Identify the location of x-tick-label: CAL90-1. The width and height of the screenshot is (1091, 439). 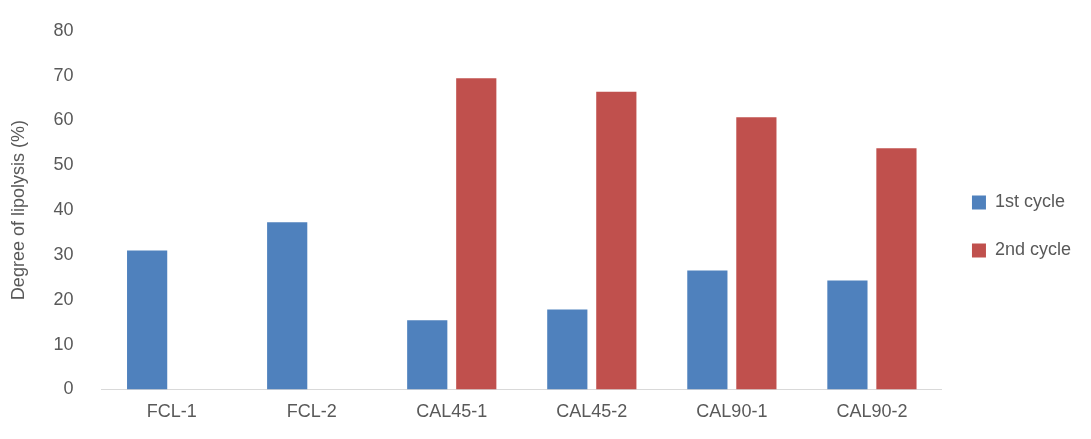
(732, 411).